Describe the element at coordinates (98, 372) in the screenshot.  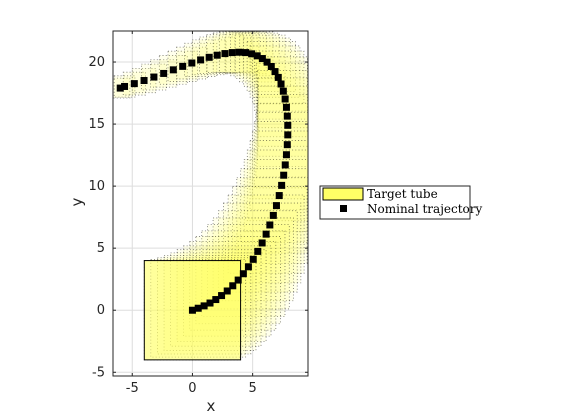
I see `y-tick-label: -5` at that location.